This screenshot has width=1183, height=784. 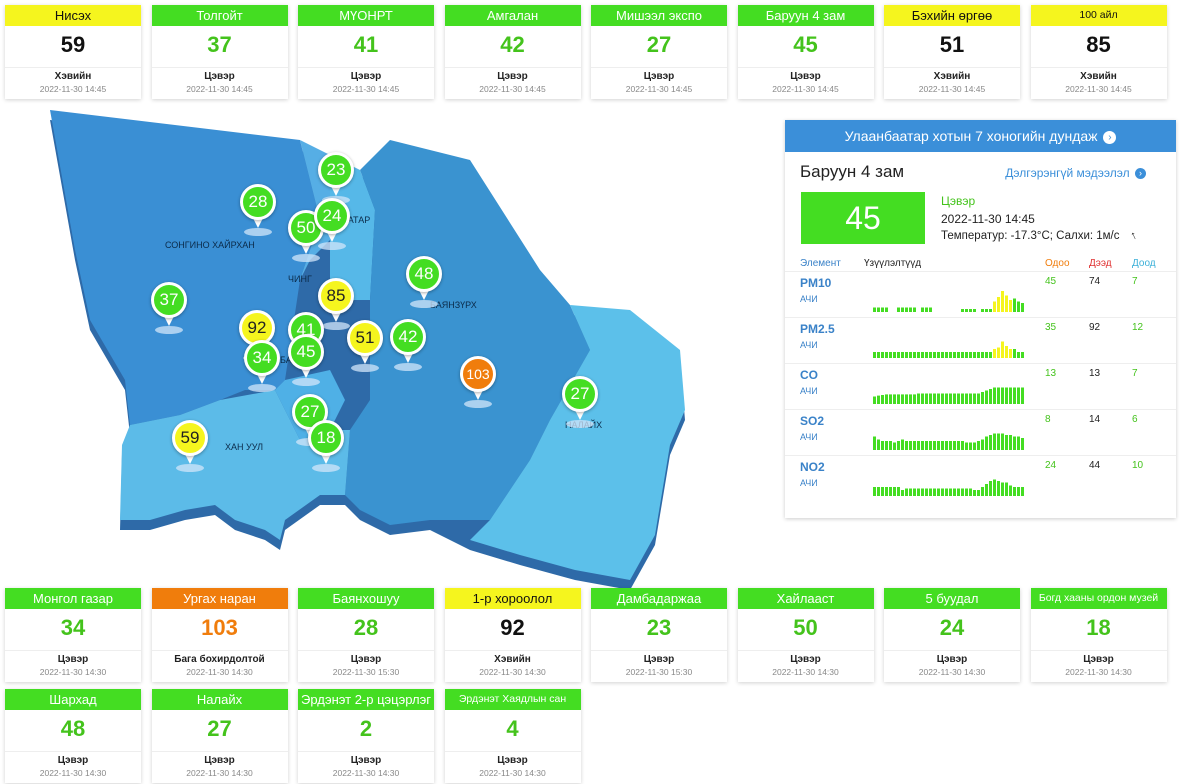 I want to click on station-card: Нисэх 59 Хэвийн 2022-11-30 14:45, so click(x=73, y=52).